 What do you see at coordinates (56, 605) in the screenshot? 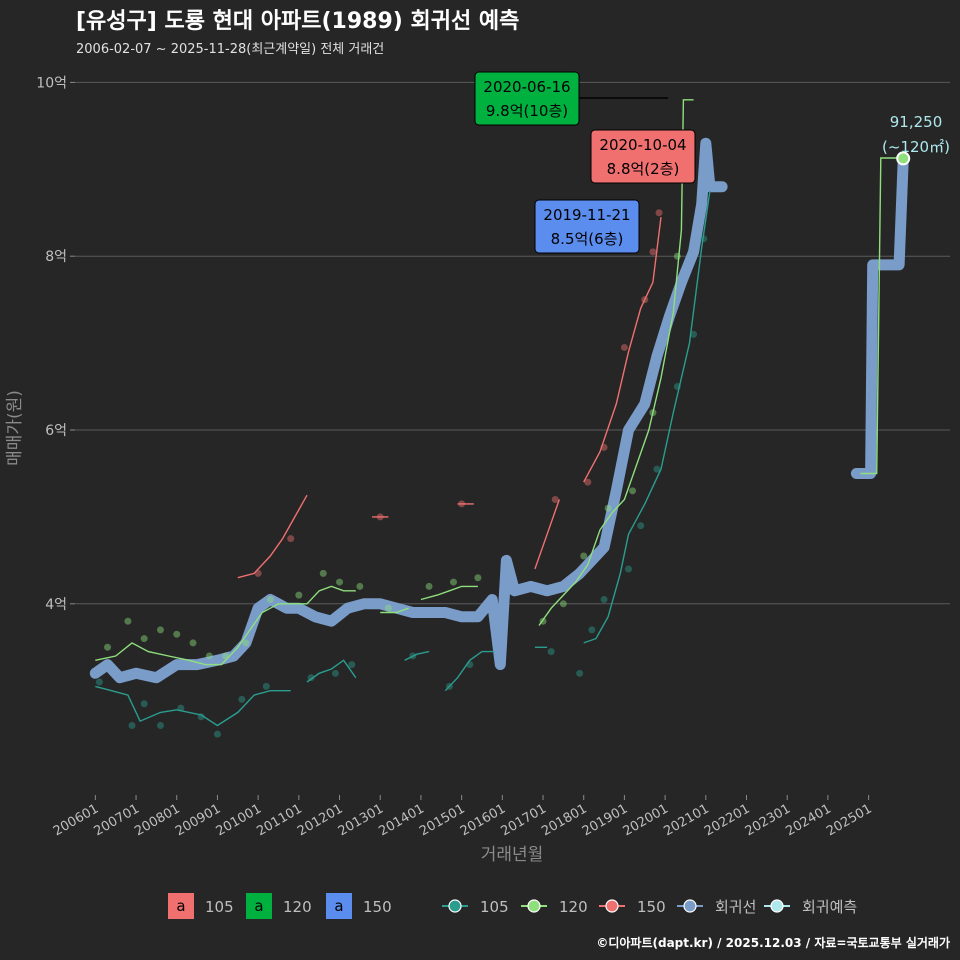
I see `y-tick-label: 4억` at bounding box center [56, 605].